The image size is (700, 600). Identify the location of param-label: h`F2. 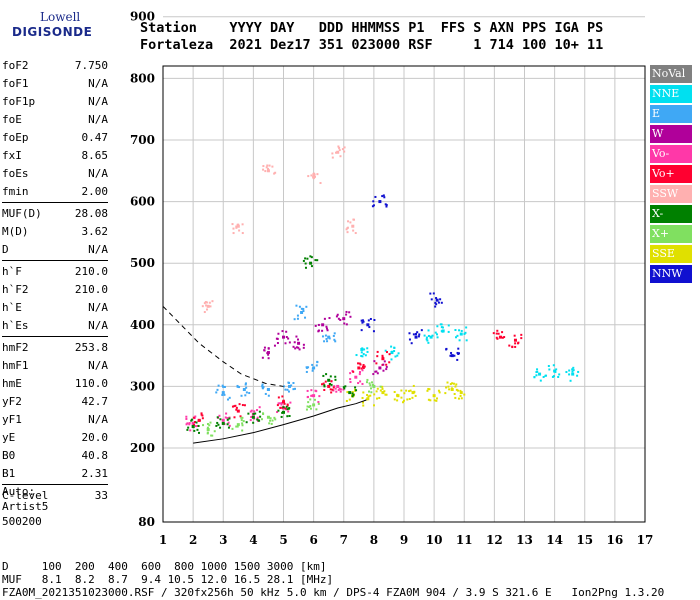
(15, 289).